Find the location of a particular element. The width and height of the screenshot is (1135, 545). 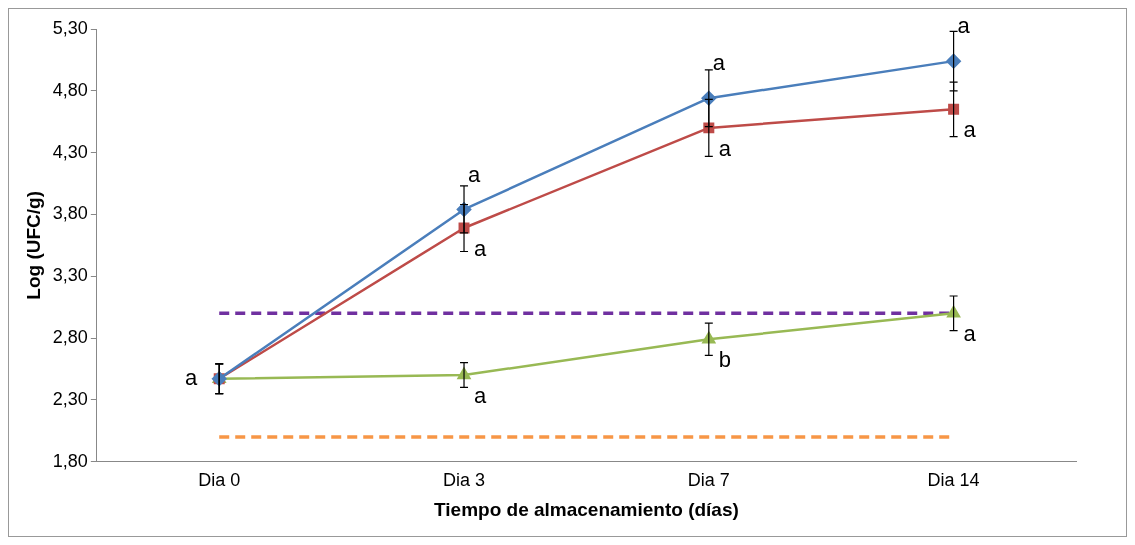

y-axis-title: Log (UFC/g) is located at coordinates (33, 245).